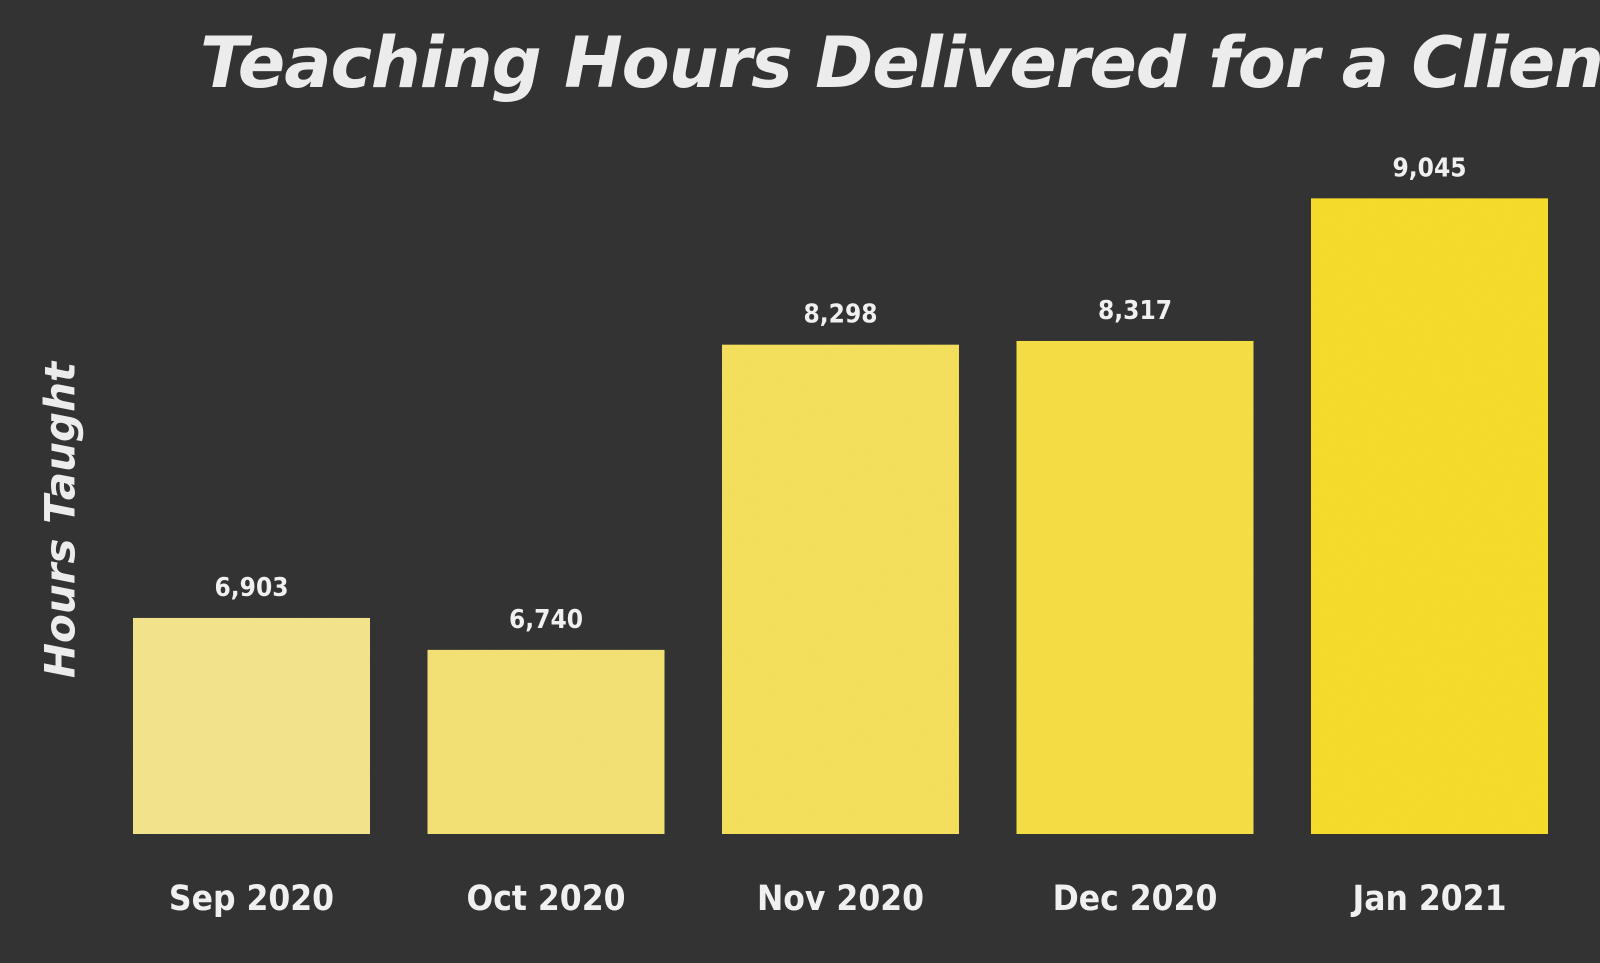 This screenshot has width=1600, height=963. What do you see at coordinates (1429, 899) in the screenshot?
I see `x-tick-label: Jan 2021` at bounding box center [1429, 899].